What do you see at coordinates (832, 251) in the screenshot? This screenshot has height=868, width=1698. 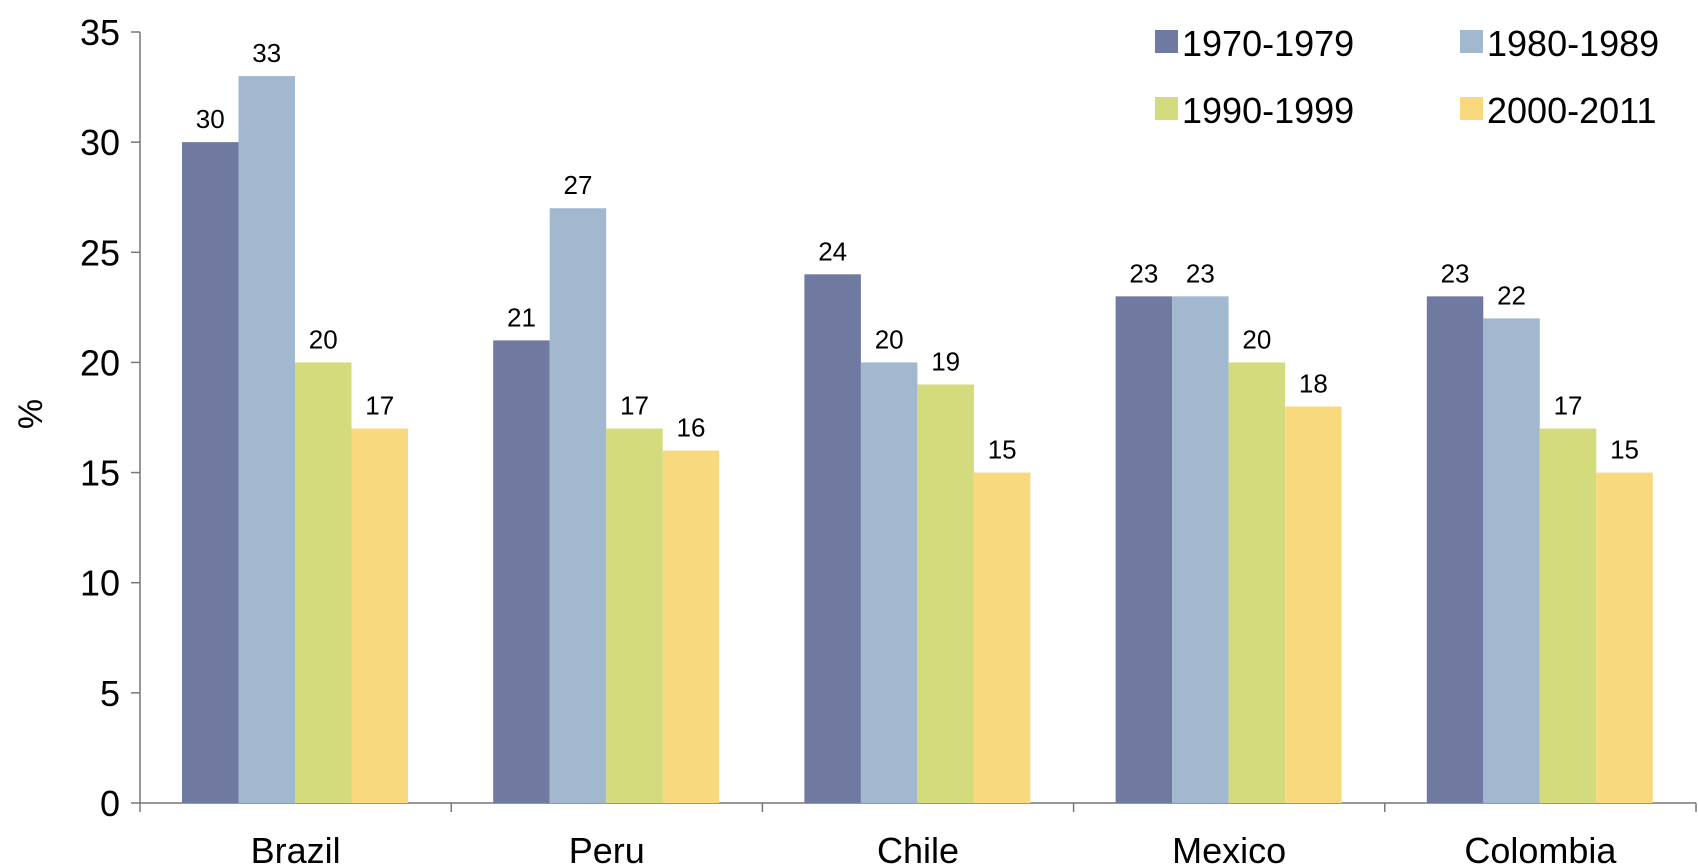 I see `data-label: 24` at bounding box center [832, 251].